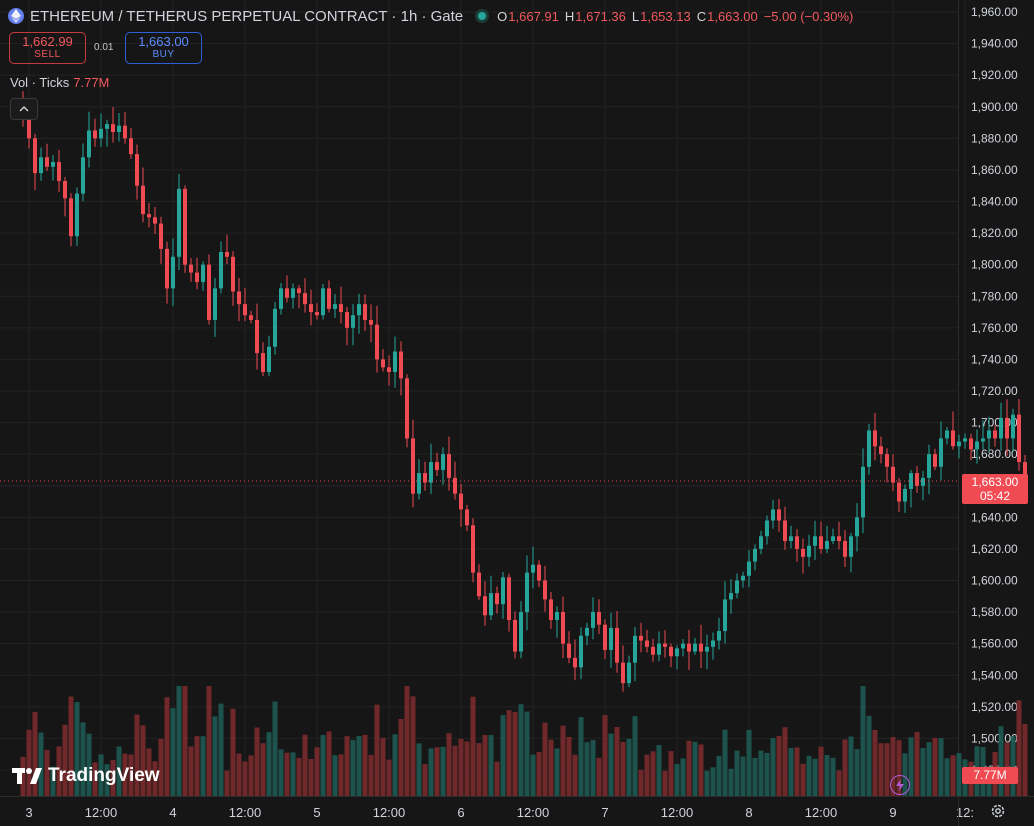 The height and width of the screenshot is (826, 1034). Describe the element at coordinates (47, 48) in the screenshot. I see `sell-button: 1,662.99 SELL` at that location.